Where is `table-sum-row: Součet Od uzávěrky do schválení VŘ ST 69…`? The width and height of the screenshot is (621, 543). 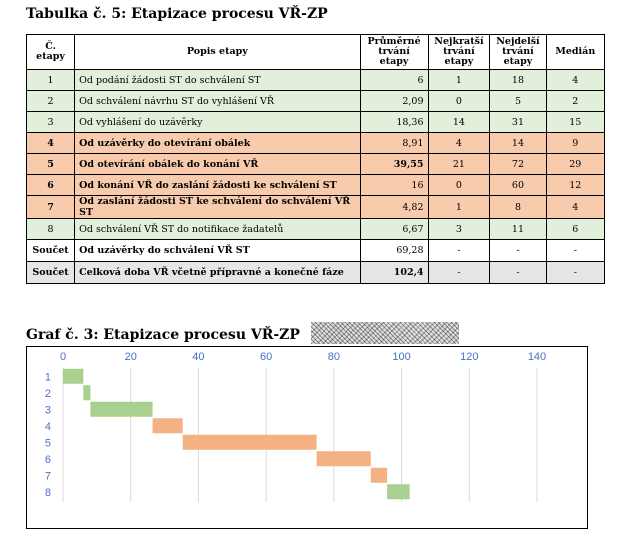
table-sum-row: Součet Od uzávěrky do schválení VŘ ST 69… is located at coordinates (315, 250).